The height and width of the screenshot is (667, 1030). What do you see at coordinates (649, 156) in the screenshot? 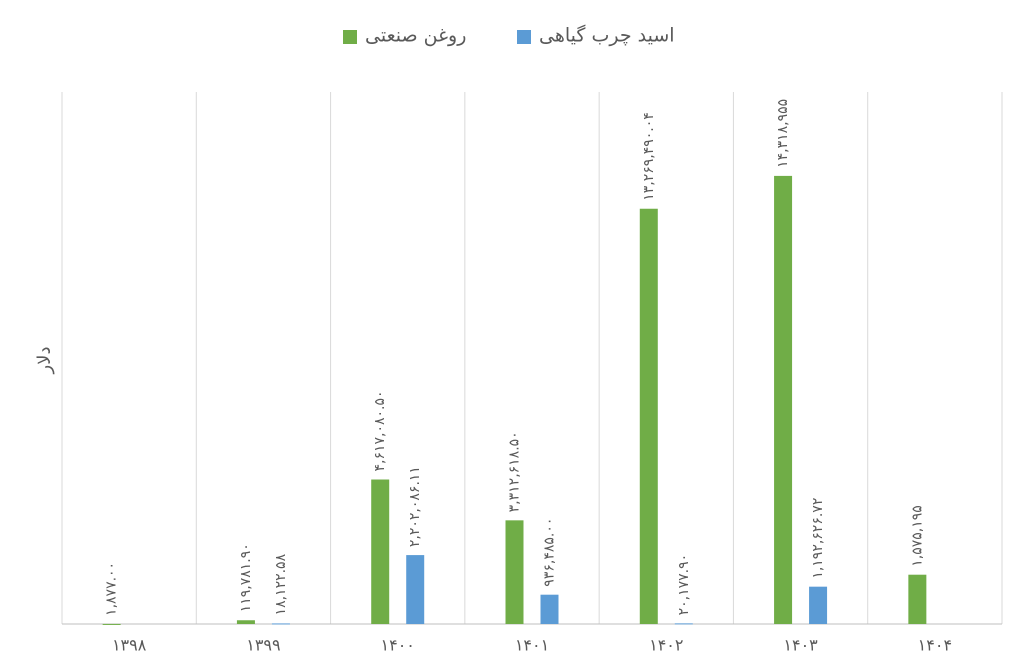
I see `data-label: ۱۳,۲۶۹,۴۹۰.۰۴` at bounding box center [649, 156].